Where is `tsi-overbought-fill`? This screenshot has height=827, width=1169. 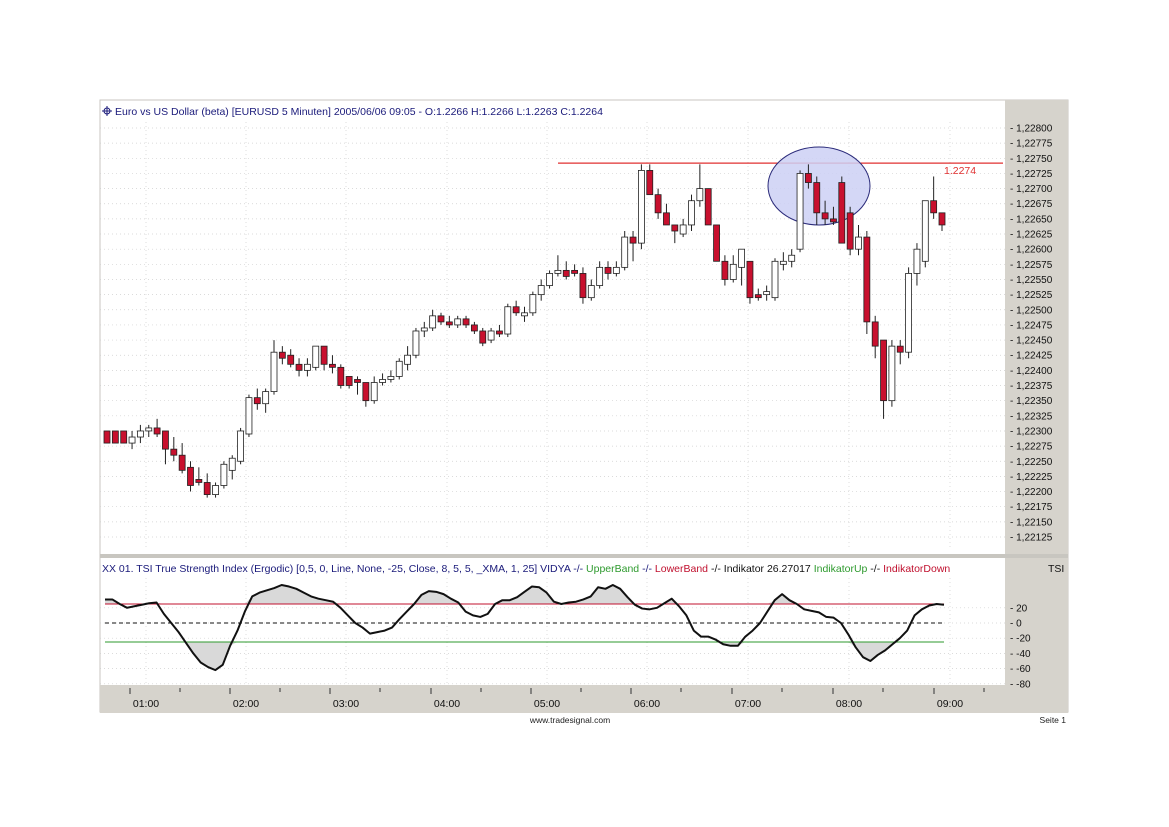 tsi-overbought-fill is located at coordinates (524, 594).